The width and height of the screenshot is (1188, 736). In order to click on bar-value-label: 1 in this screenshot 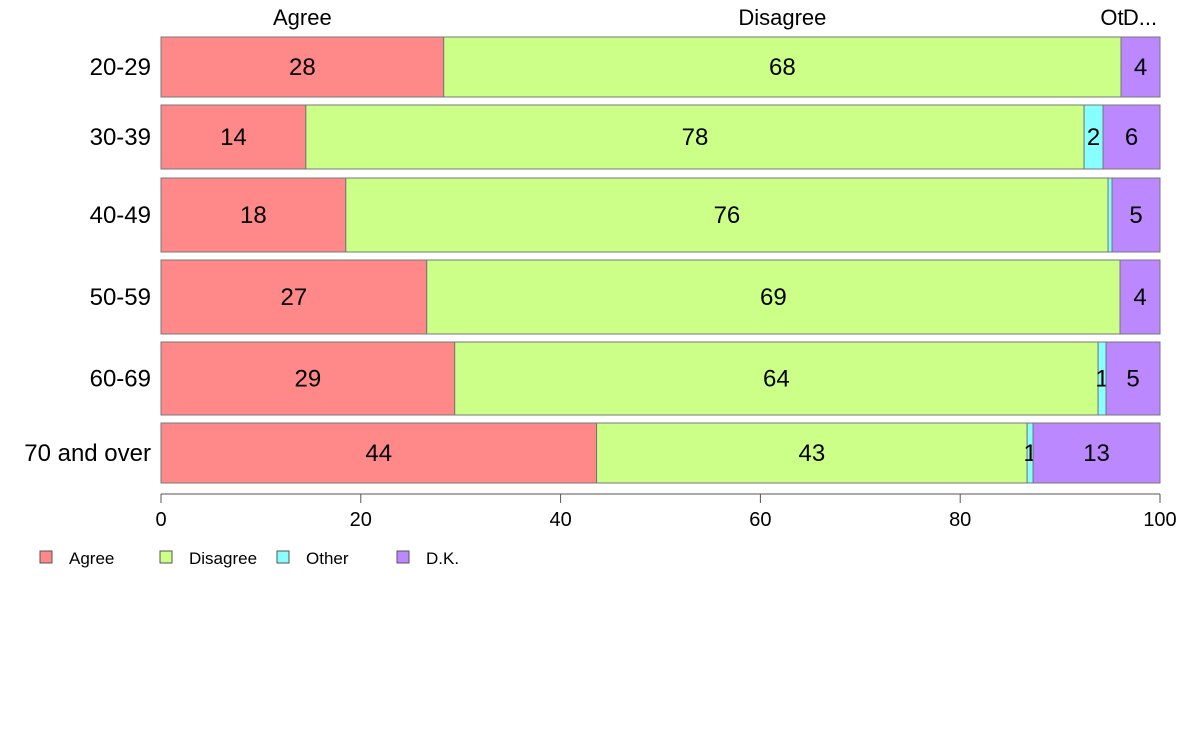, I will do `click(1101, 379)`.